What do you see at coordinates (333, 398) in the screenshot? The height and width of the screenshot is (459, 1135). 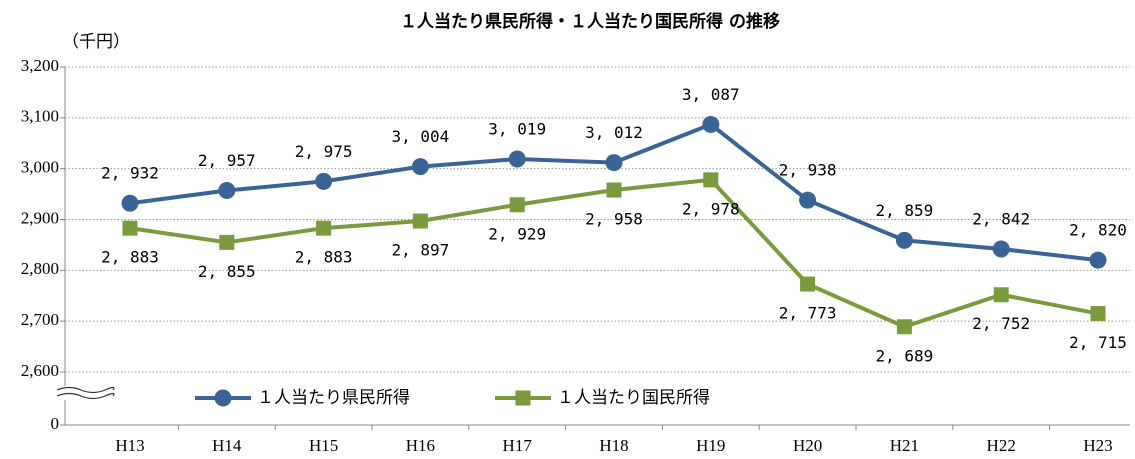 I see `legend-label: １人当たり県民所得` at bounding box center [333, 398].